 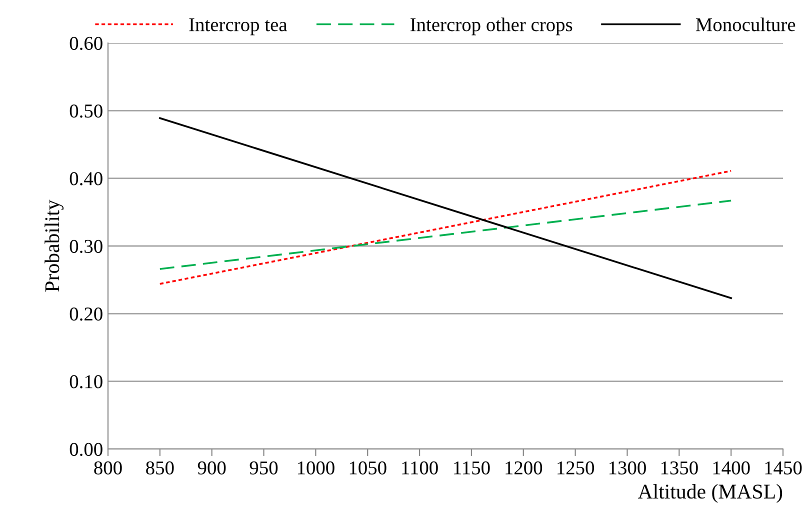 I want to click on x-tick-label: 1000, so click(x=316, y=467).